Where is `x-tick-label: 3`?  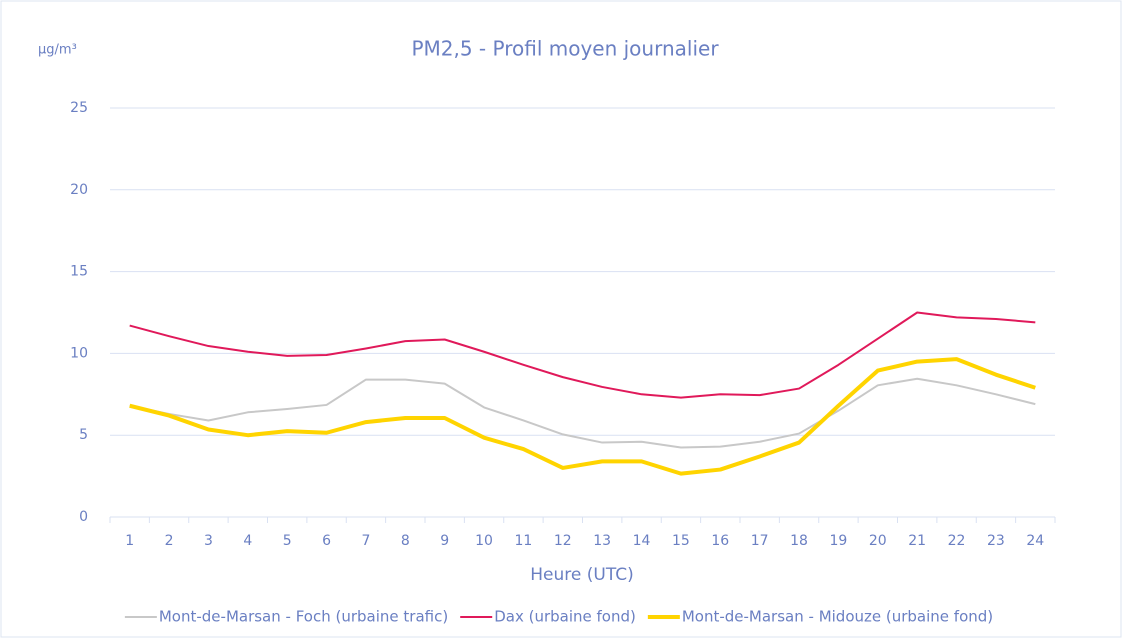 x-tick-label: 3 is located at coordinates (208, 541).